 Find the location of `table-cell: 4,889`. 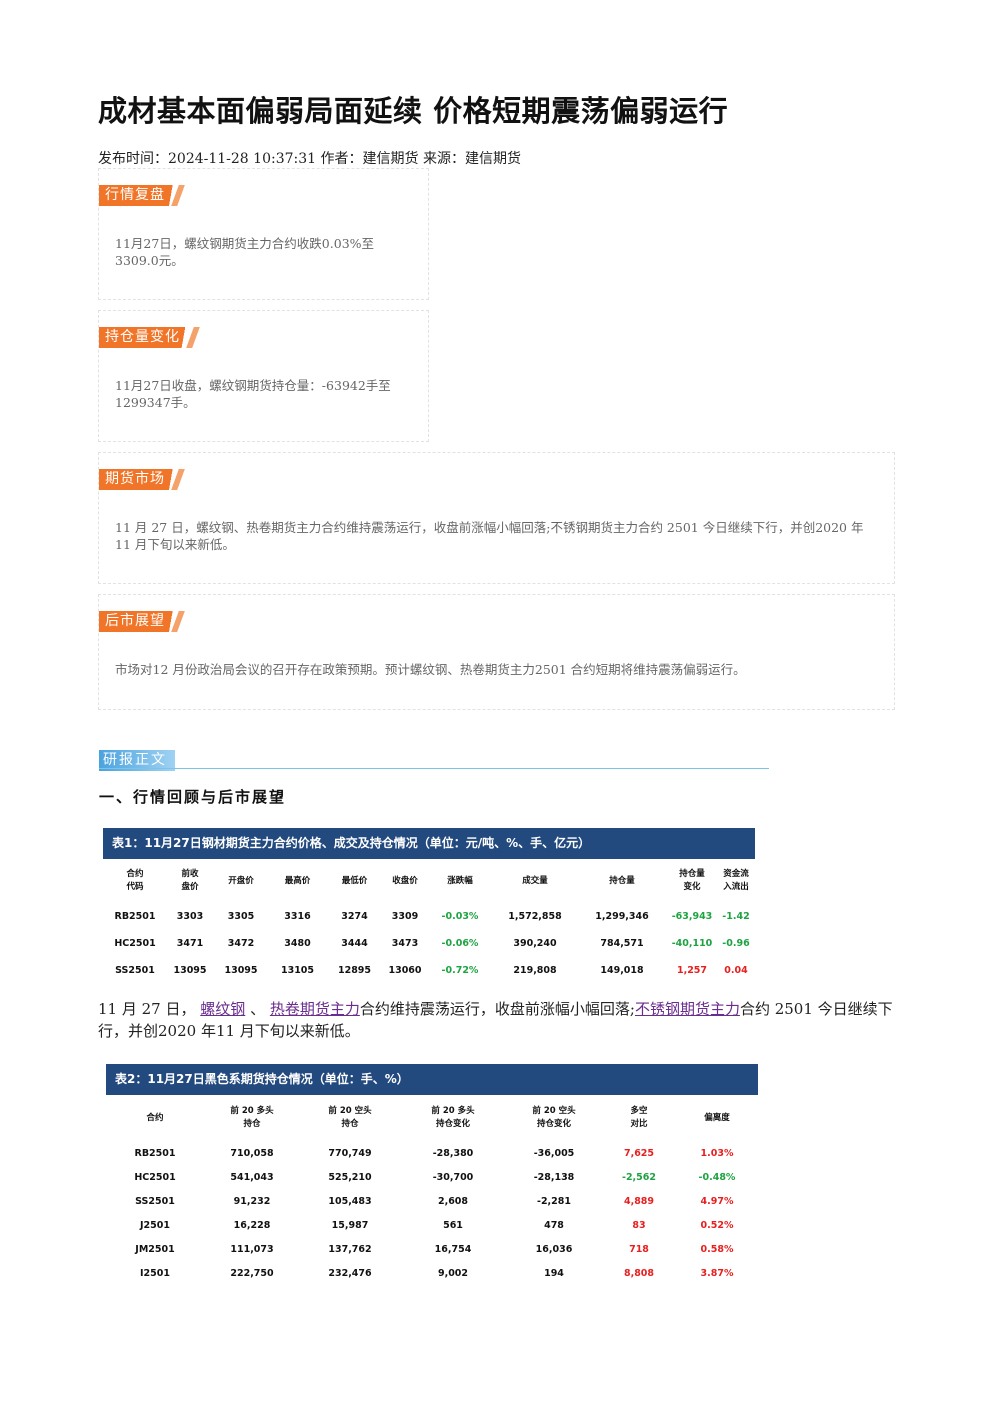

table-cell: 4,889 is located at coordinates (639, 1201).